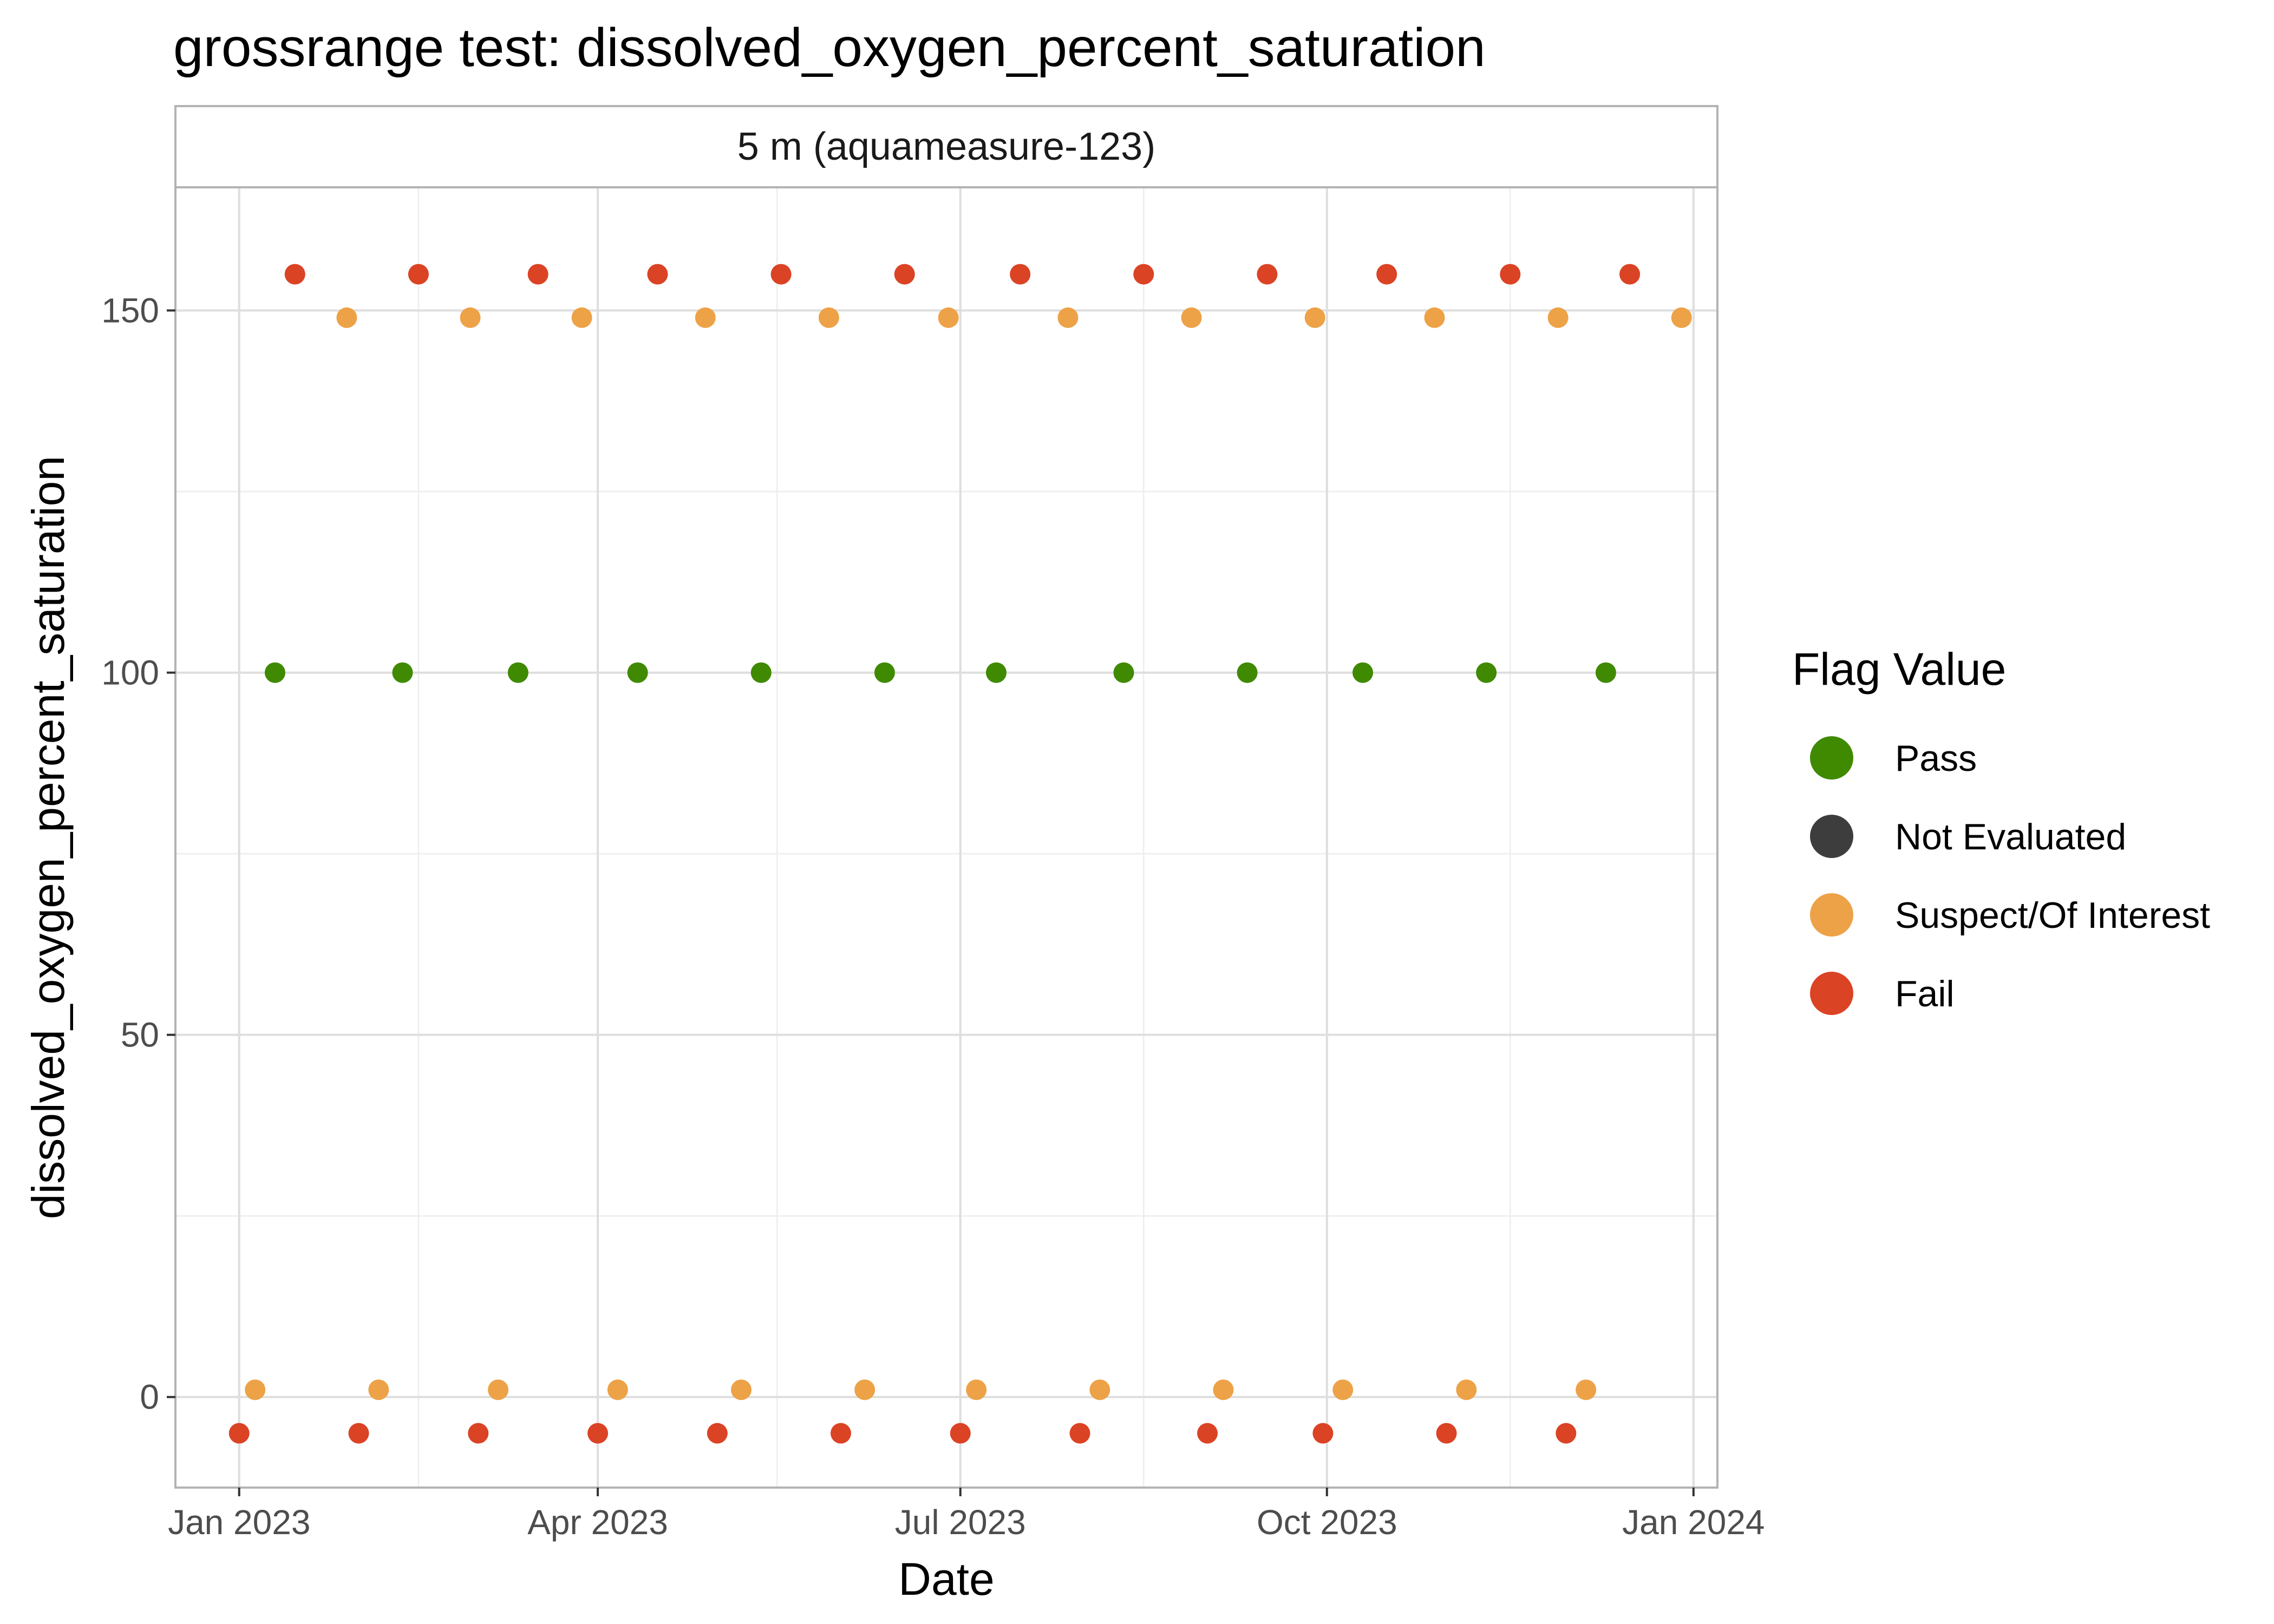  Describe the element at coordinates (1327, 1522) in the screenshot. I see `x-tick-label: Oct 2023` at that location.